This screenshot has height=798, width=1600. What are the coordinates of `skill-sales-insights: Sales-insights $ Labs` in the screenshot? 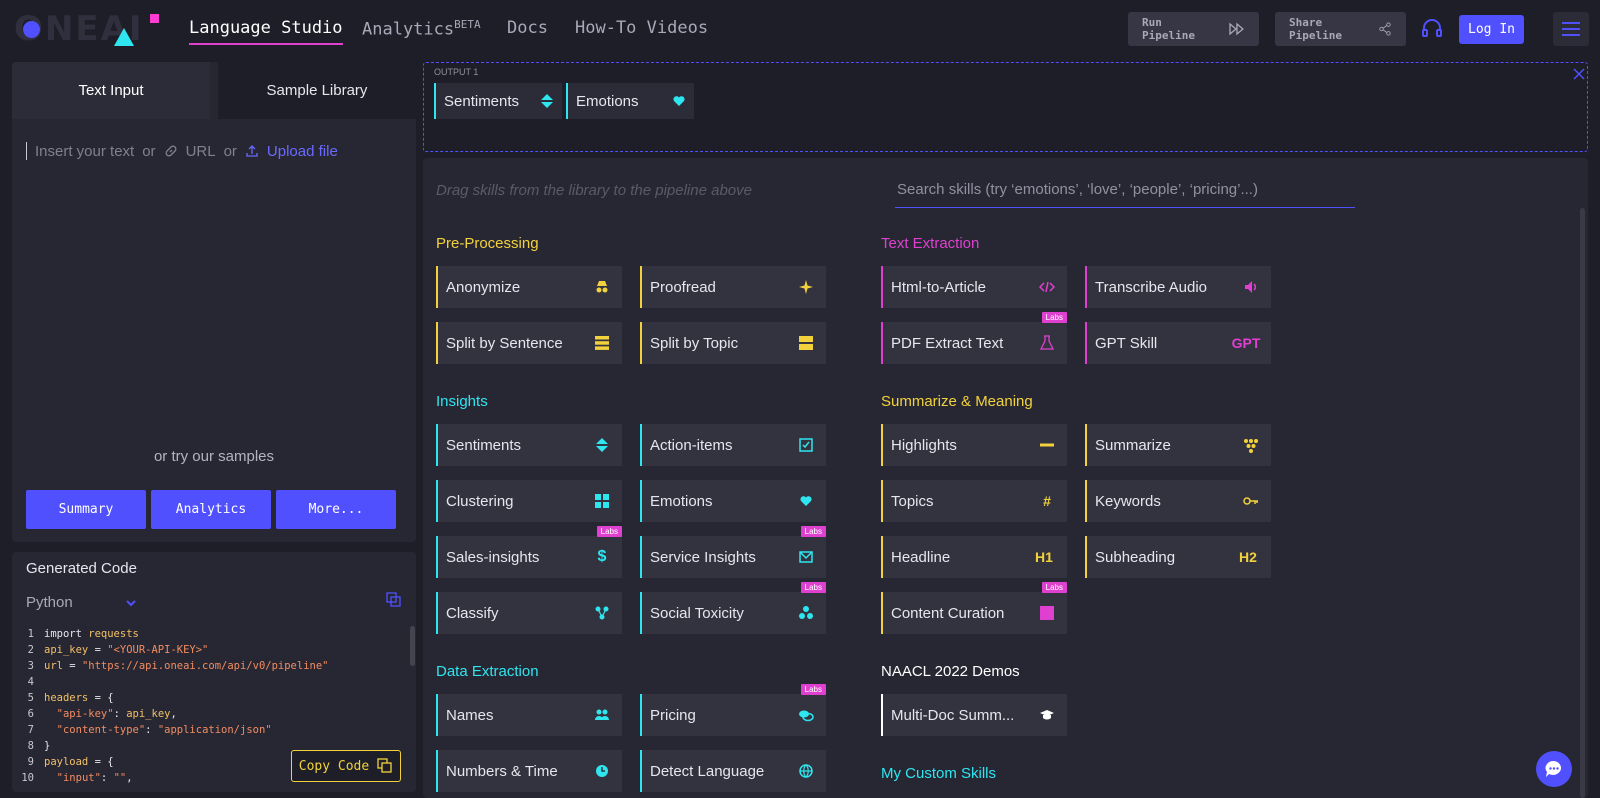 It's located at (529, 552).